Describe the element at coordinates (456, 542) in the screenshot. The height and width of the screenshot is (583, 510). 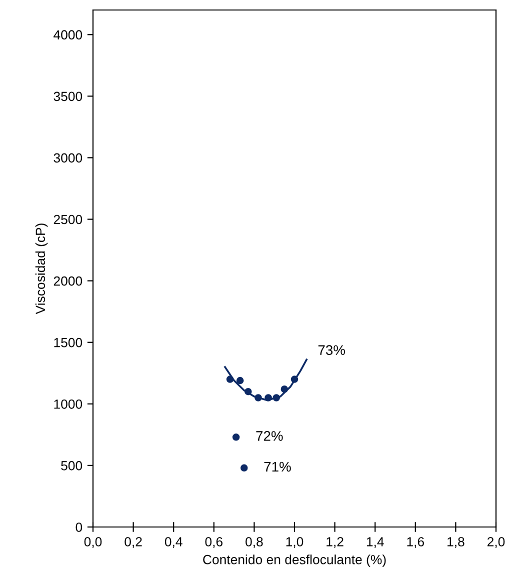
I see `x-tick-label: 1,8` at that location.